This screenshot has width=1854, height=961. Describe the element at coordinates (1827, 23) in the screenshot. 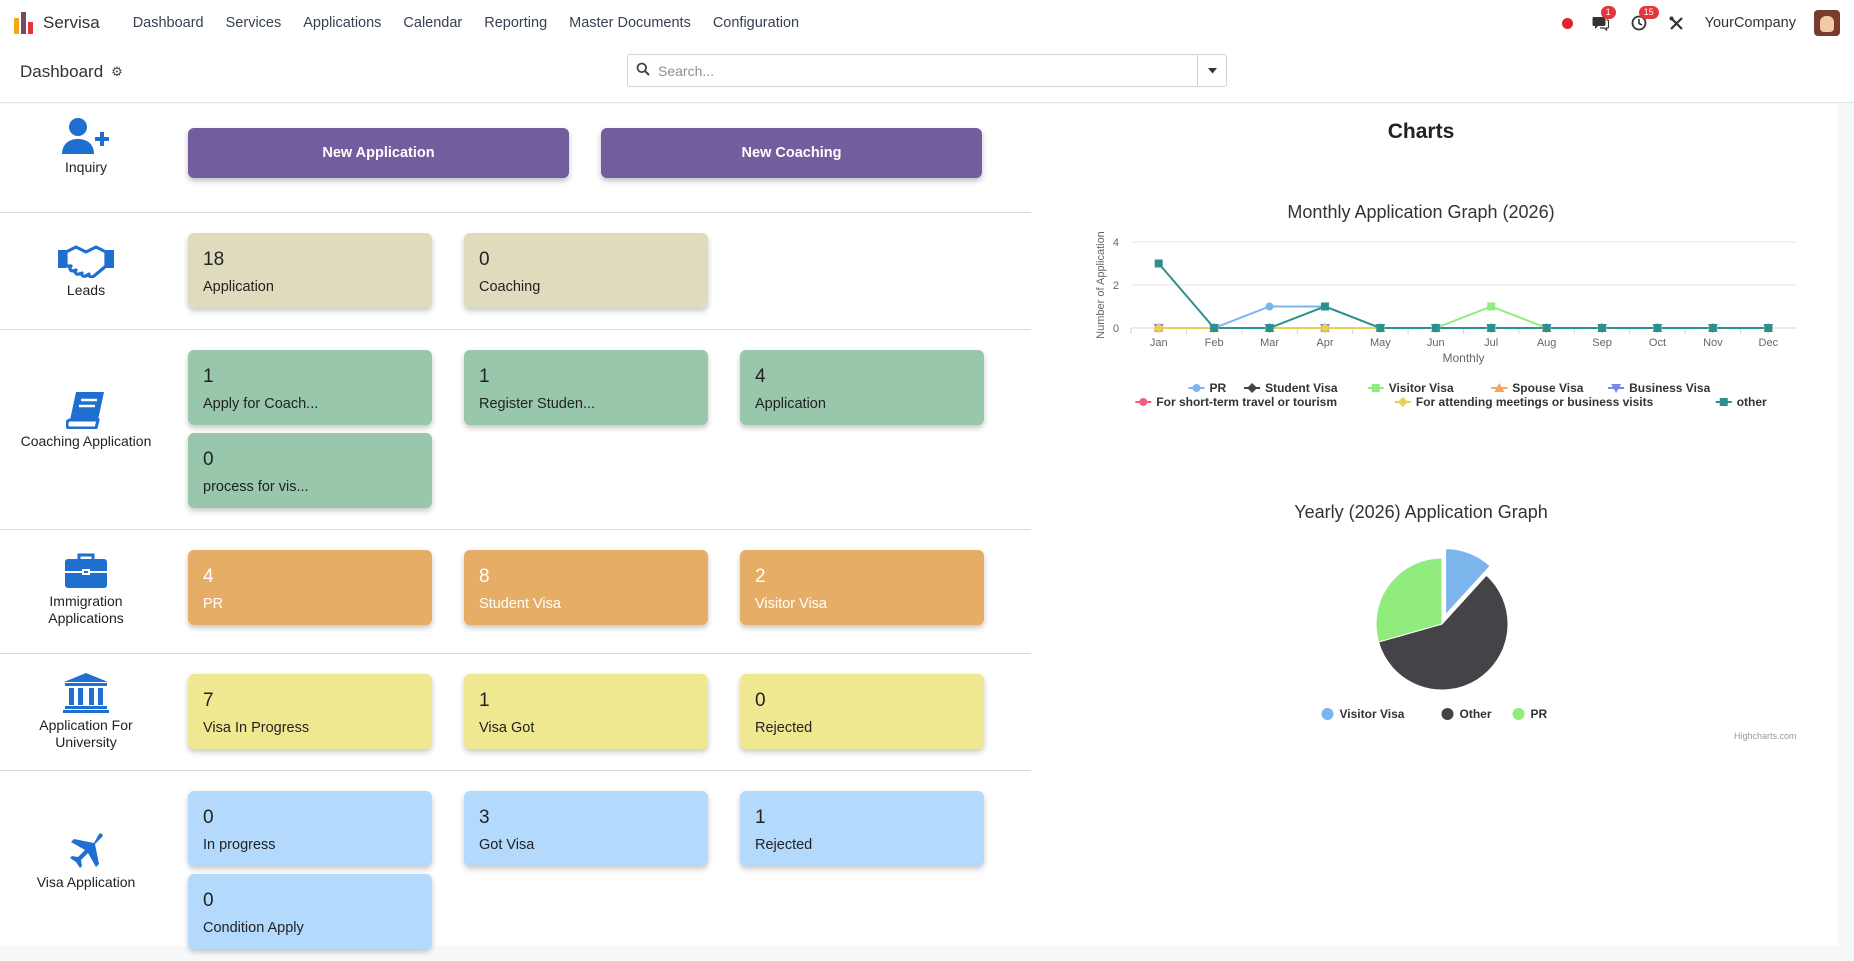

I see `user-avatar` at that location.